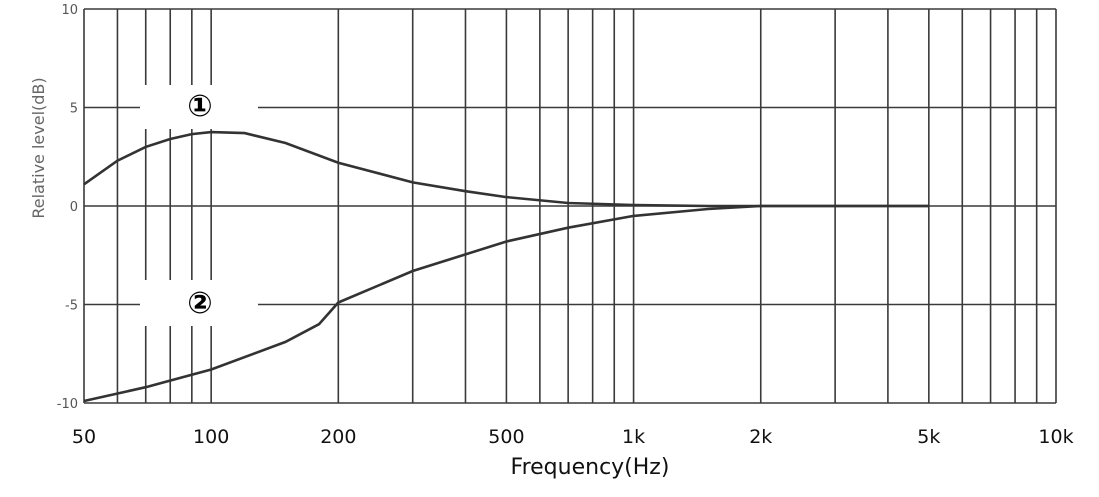 Image resolution: width=1099 pixels, height=497 pixels. Describe the element at coordinates (633, 437) in the screenshot. I see `x-tick-label: 1k` at that location.